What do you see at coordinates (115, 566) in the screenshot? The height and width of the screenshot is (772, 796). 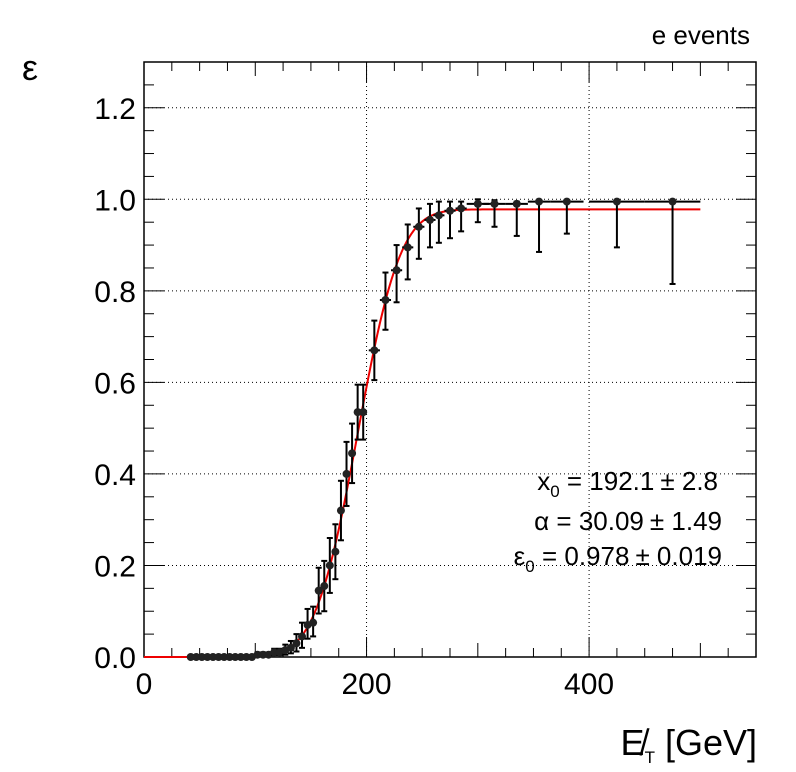 I see `y-tick-label: 0.2` at bounding box center [115, 566].